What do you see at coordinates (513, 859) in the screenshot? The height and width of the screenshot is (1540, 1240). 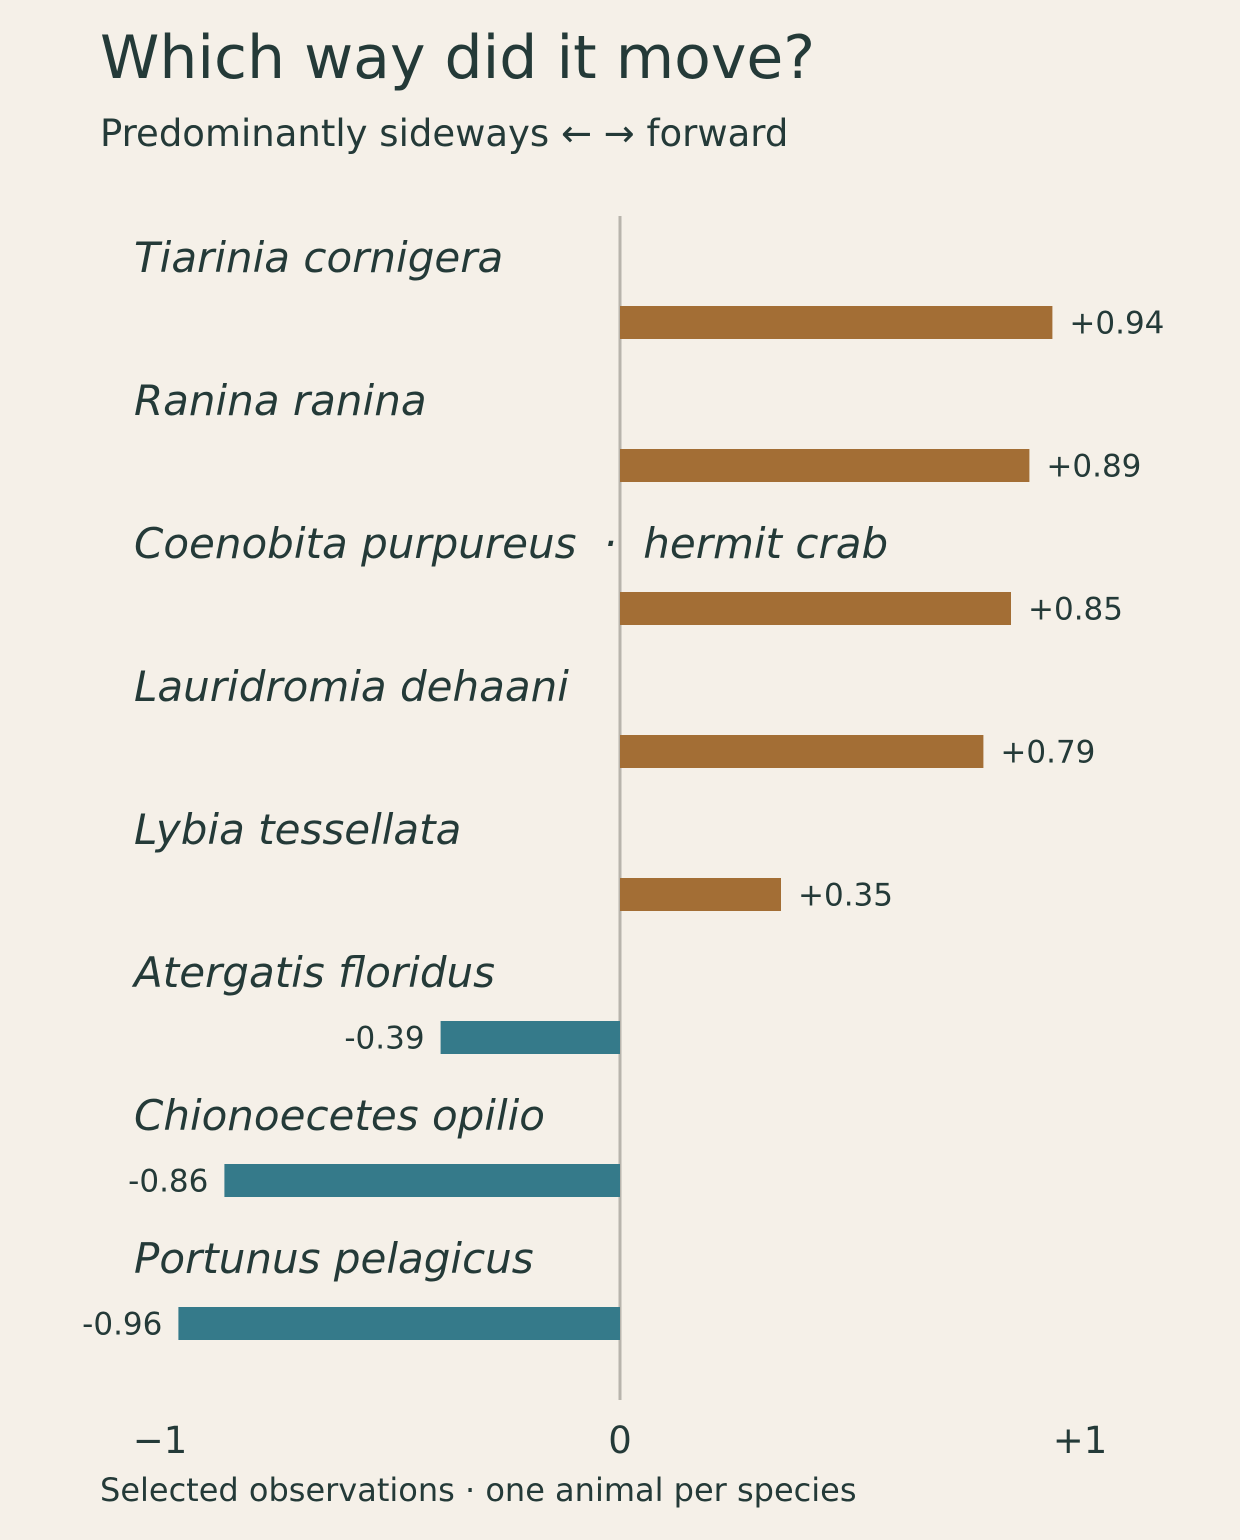 I see `chart-row: Lybia tessellata +0.35` at bounding box center [513, 859].